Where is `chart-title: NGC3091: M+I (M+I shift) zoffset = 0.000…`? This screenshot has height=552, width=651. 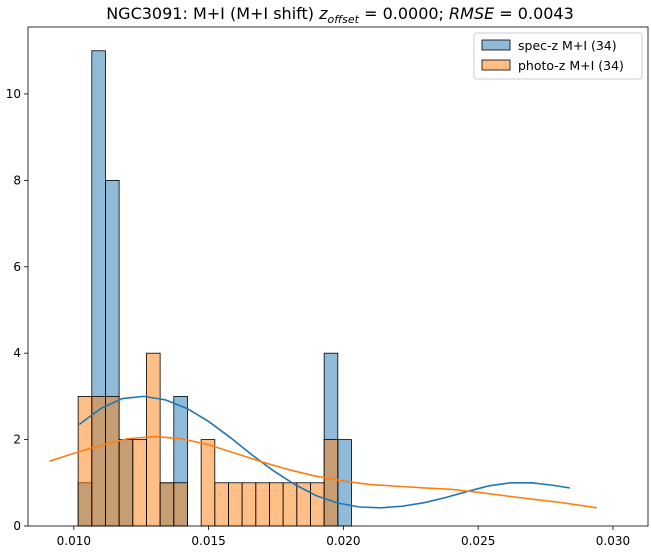
chart-title: NGC3091: M+I (M+I shift) zoffset = 0.000… is located at coordinates (340, 15).